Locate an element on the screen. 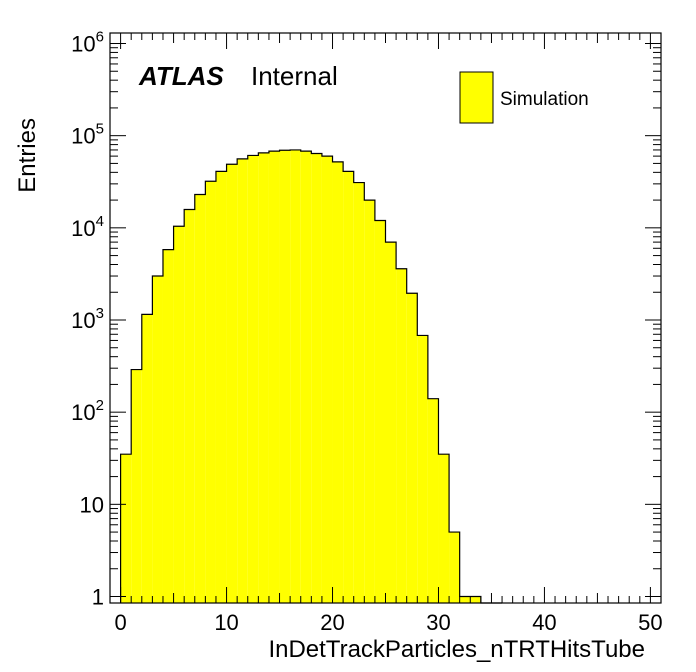 The height and width of the screenshot is (672, 696). x-tick-label: 20 is located at coordinates (332, 622).